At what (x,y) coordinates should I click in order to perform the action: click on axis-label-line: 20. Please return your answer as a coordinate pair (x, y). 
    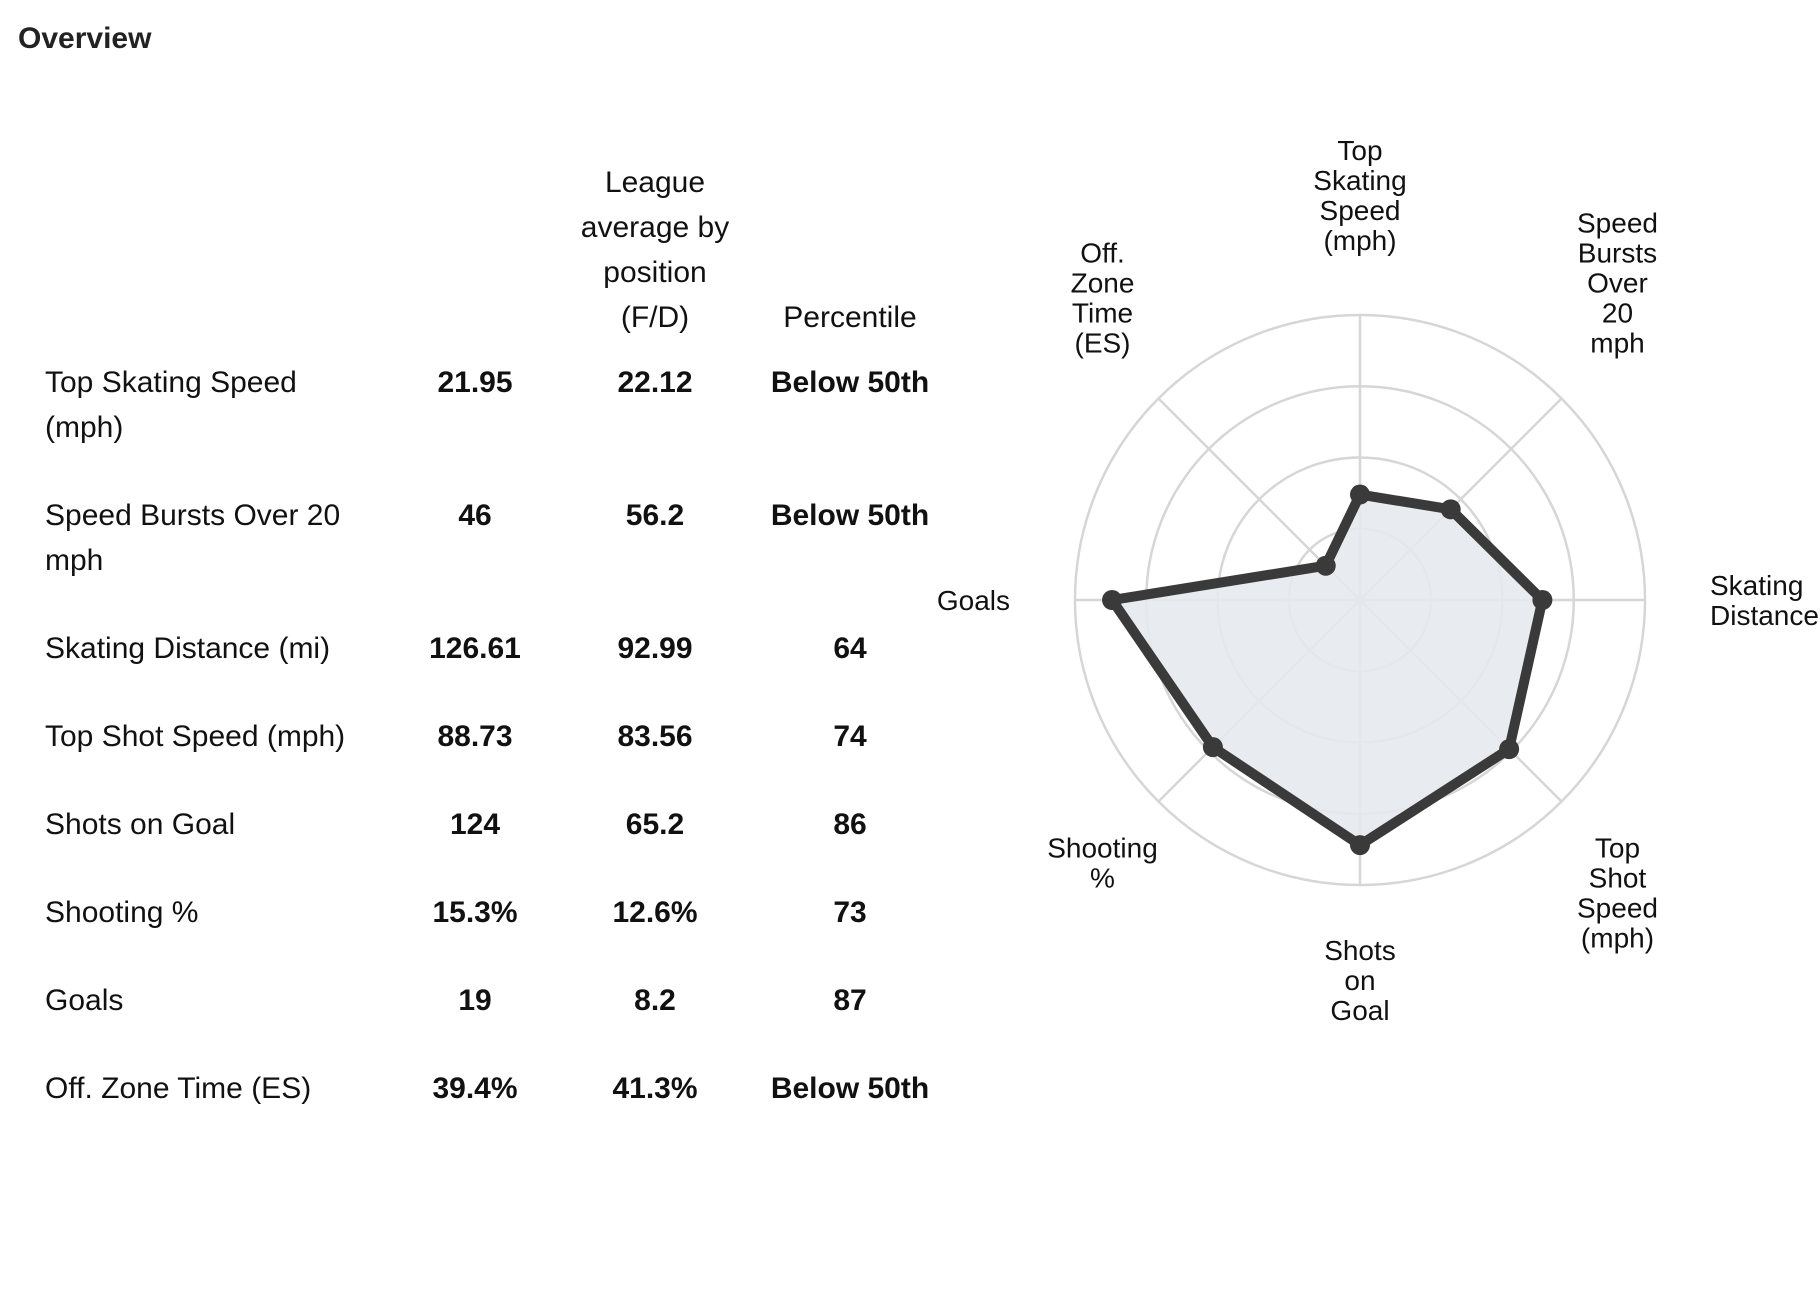
    Looking at the image, I should click on (1617, 313).